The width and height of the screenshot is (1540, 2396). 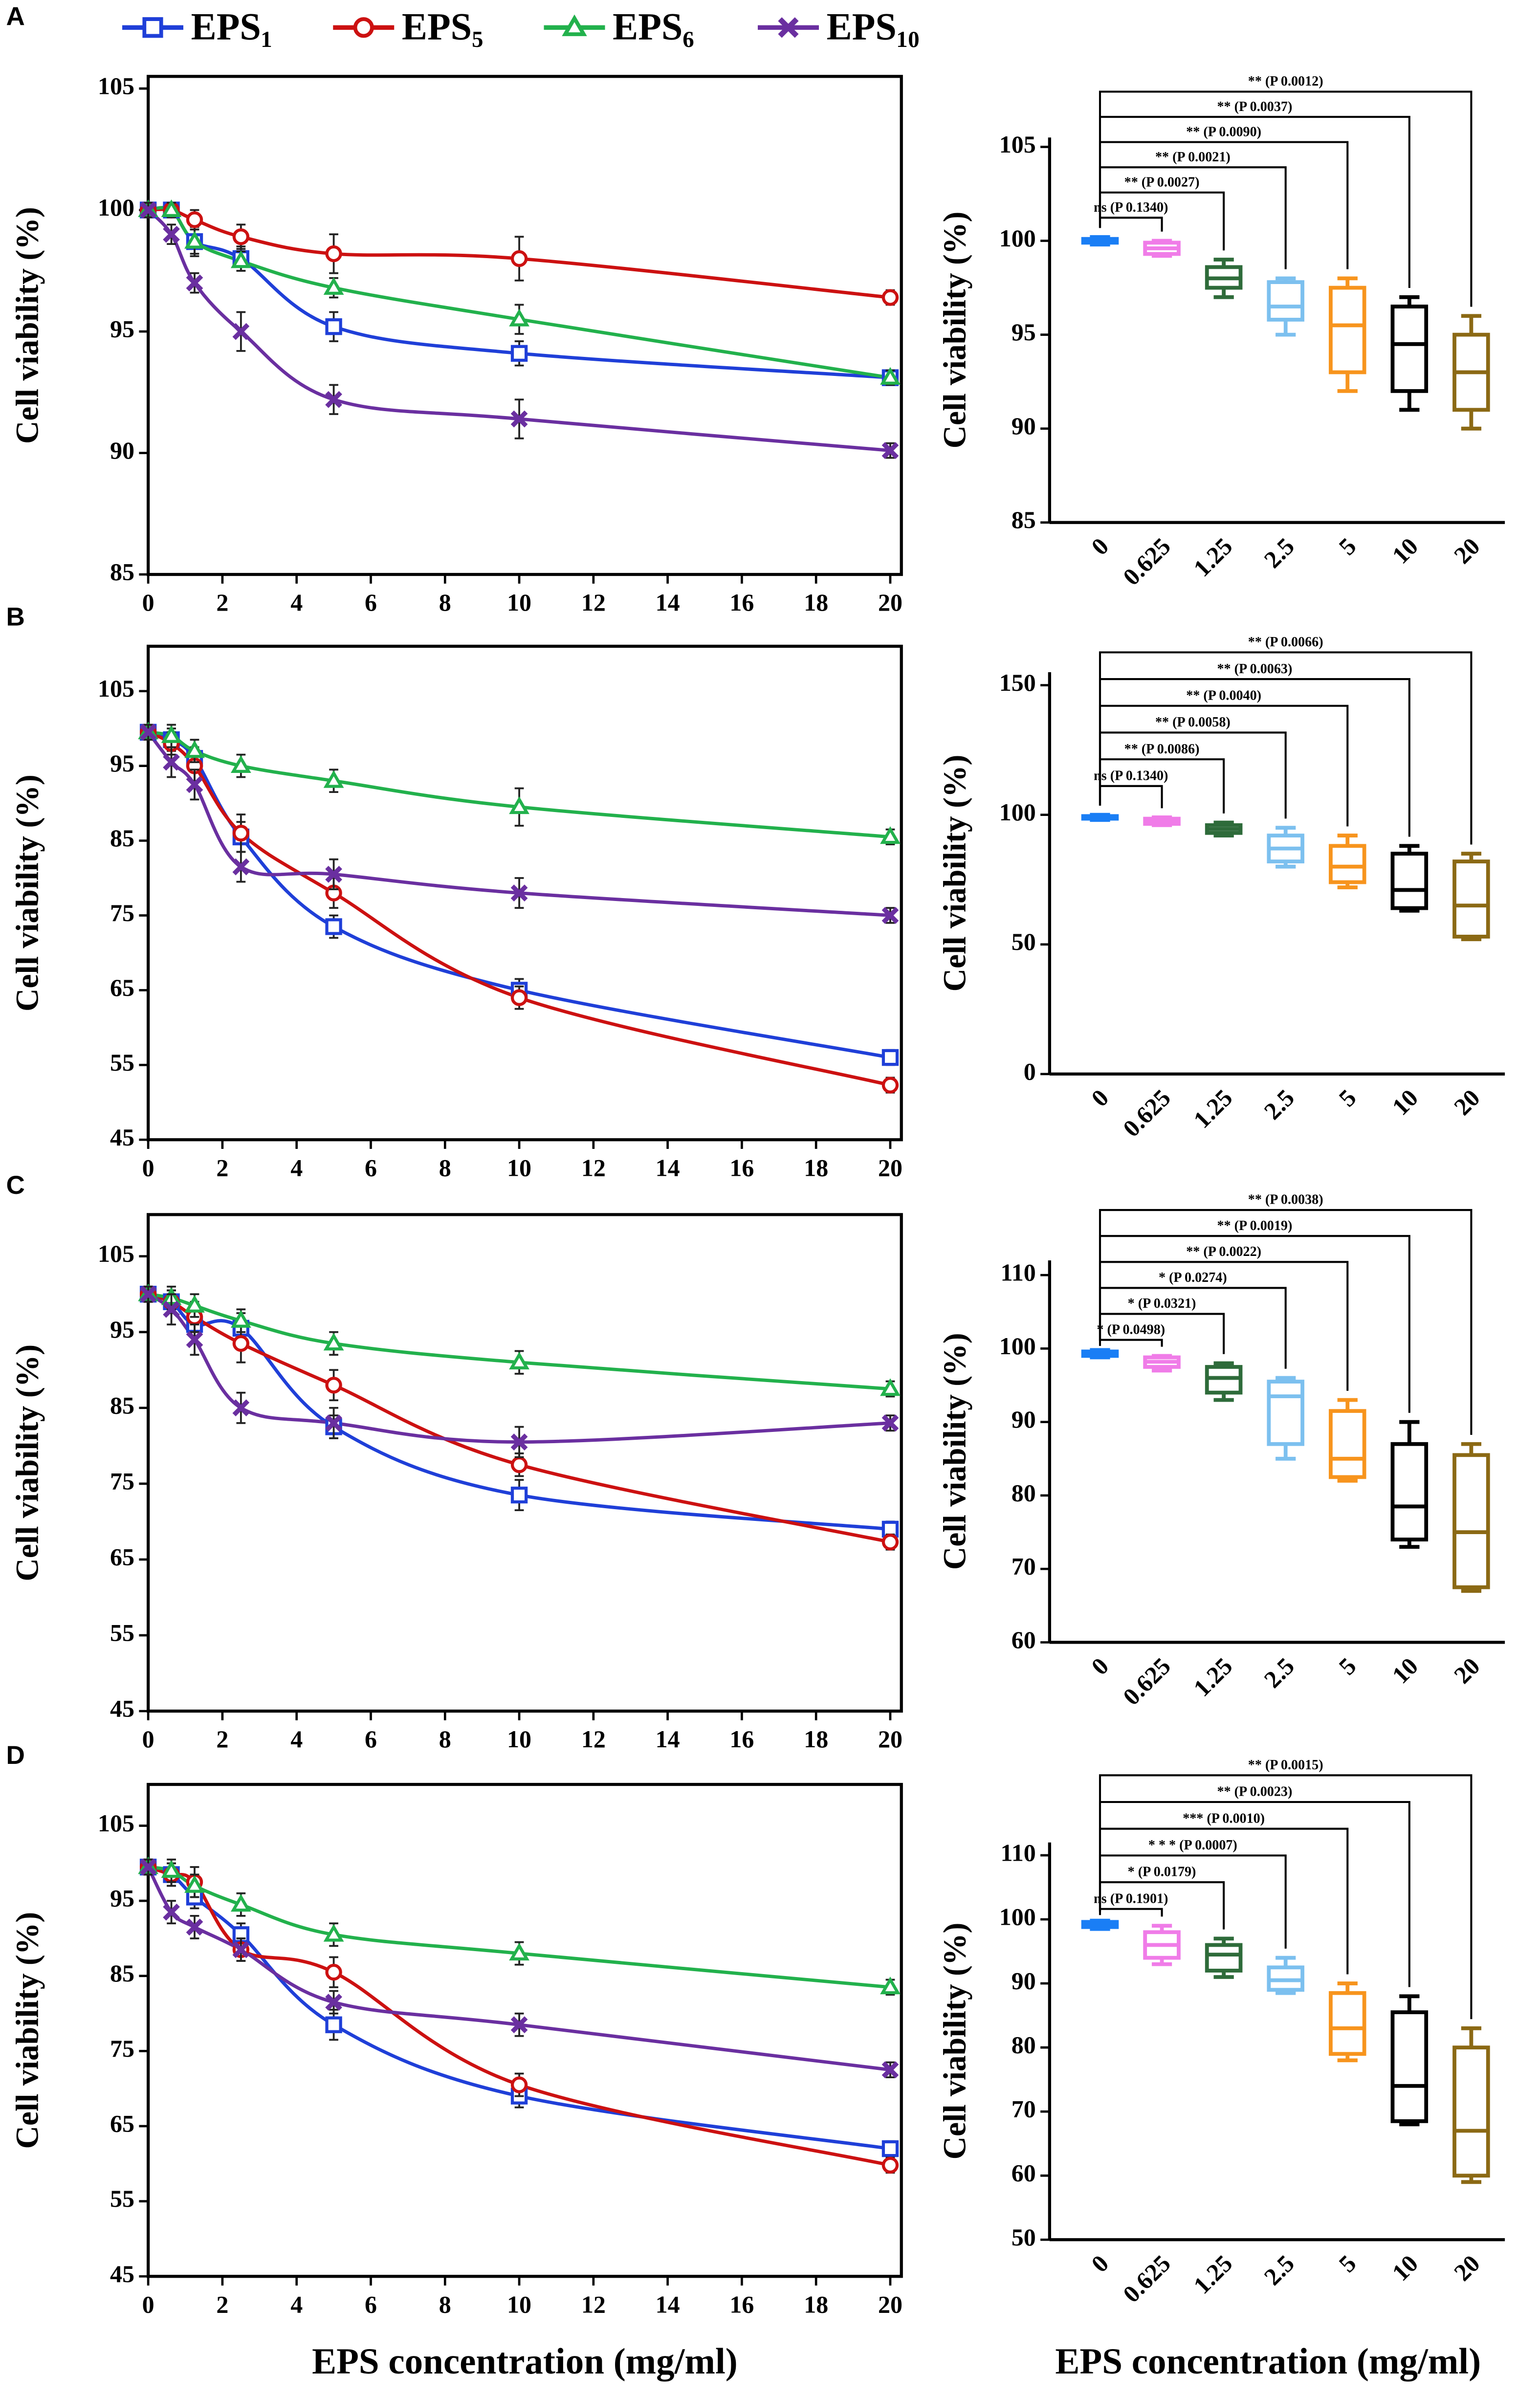 I want to click on x-tick-label: 5, so click(x=1347, y=2263).